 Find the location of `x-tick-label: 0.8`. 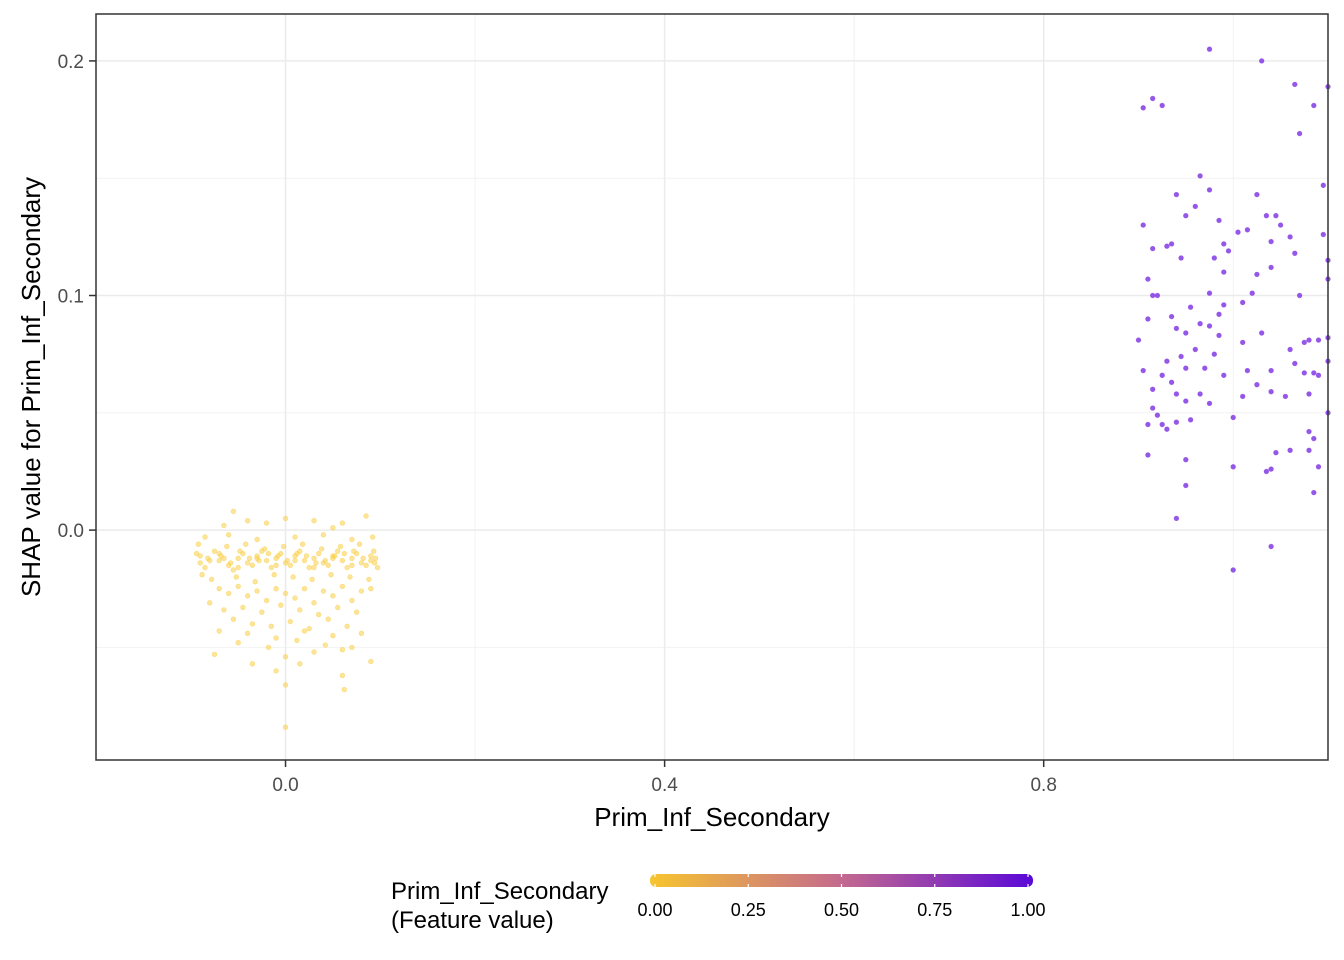

x-tick-label: 0.8 is located at coordinates (1043, 785).